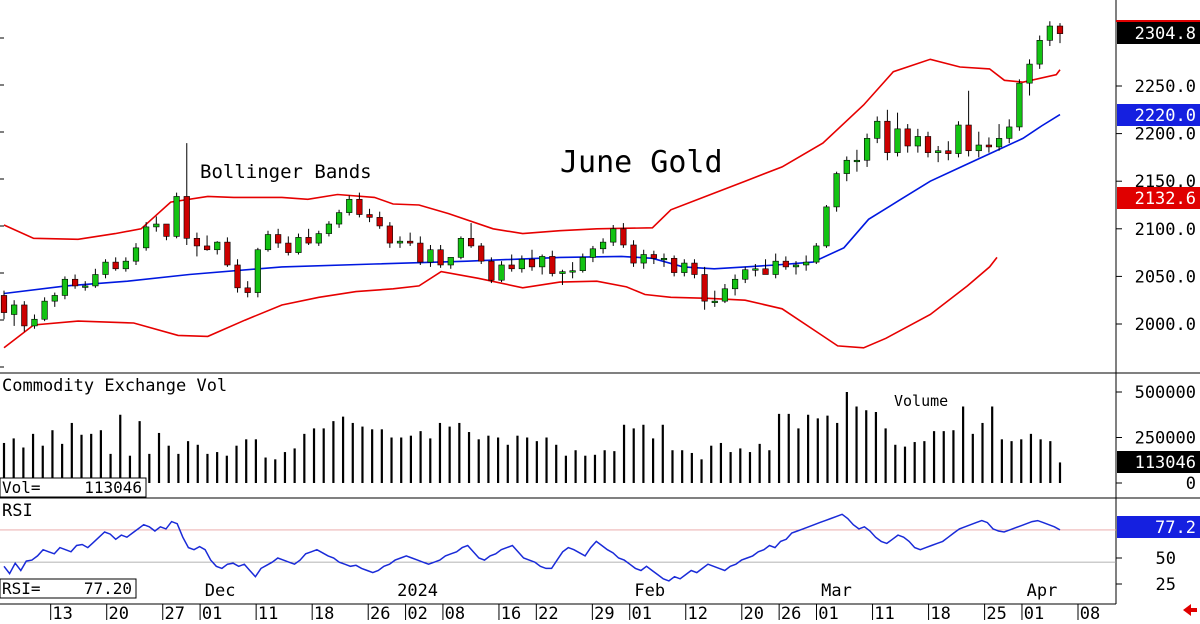 The width and height of the screenshot is (1200, 624). Describe the element at coordinates (220, 591) in the screenshot. I see `month-label: Dec` at that location.